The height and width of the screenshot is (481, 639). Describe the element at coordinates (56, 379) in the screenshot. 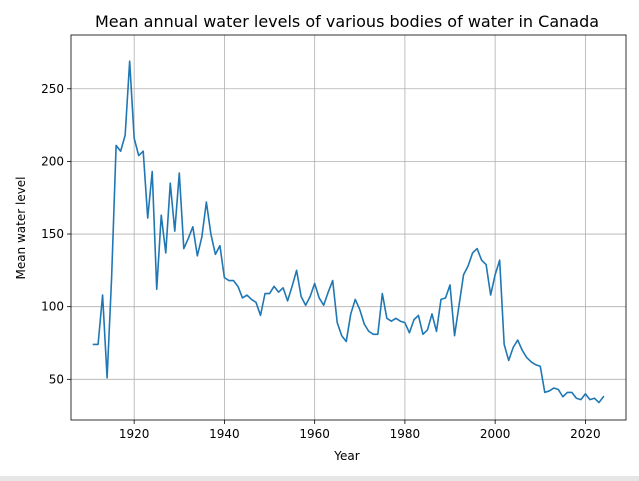

I see `y-tick-label: 50` at that location.